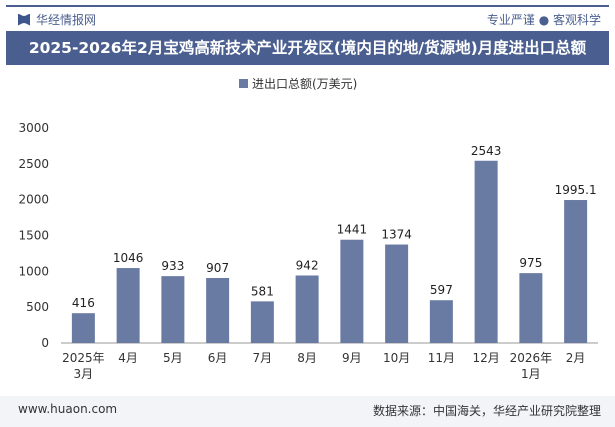 The height and width of the screenshot is (427, 615). Describe the element at coordinates (68, 409) in the screenshot. I see `website-link: www.huaon.com` at that location.